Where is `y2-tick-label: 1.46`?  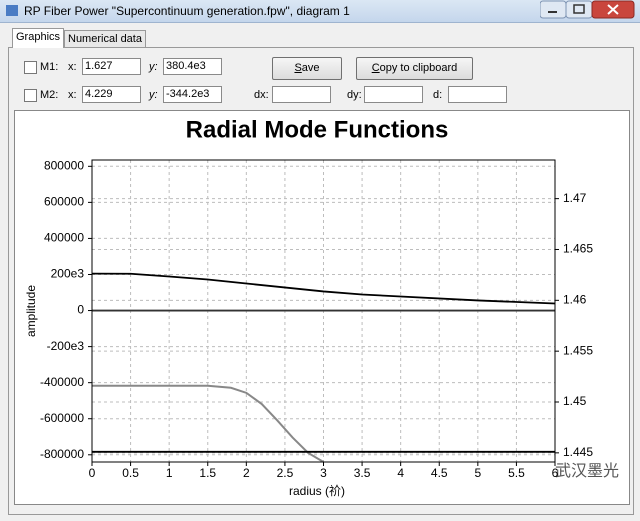
y2-tick-label: 1.46 is located at coordinates (575, 299).